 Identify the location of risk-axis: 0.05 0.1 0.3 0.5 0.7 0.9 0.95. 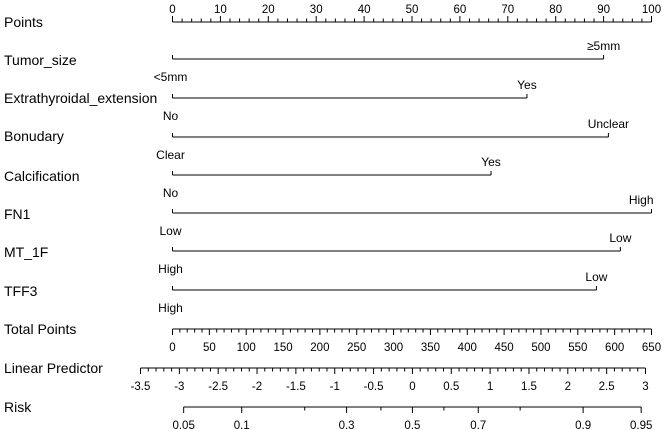
(412, 418).